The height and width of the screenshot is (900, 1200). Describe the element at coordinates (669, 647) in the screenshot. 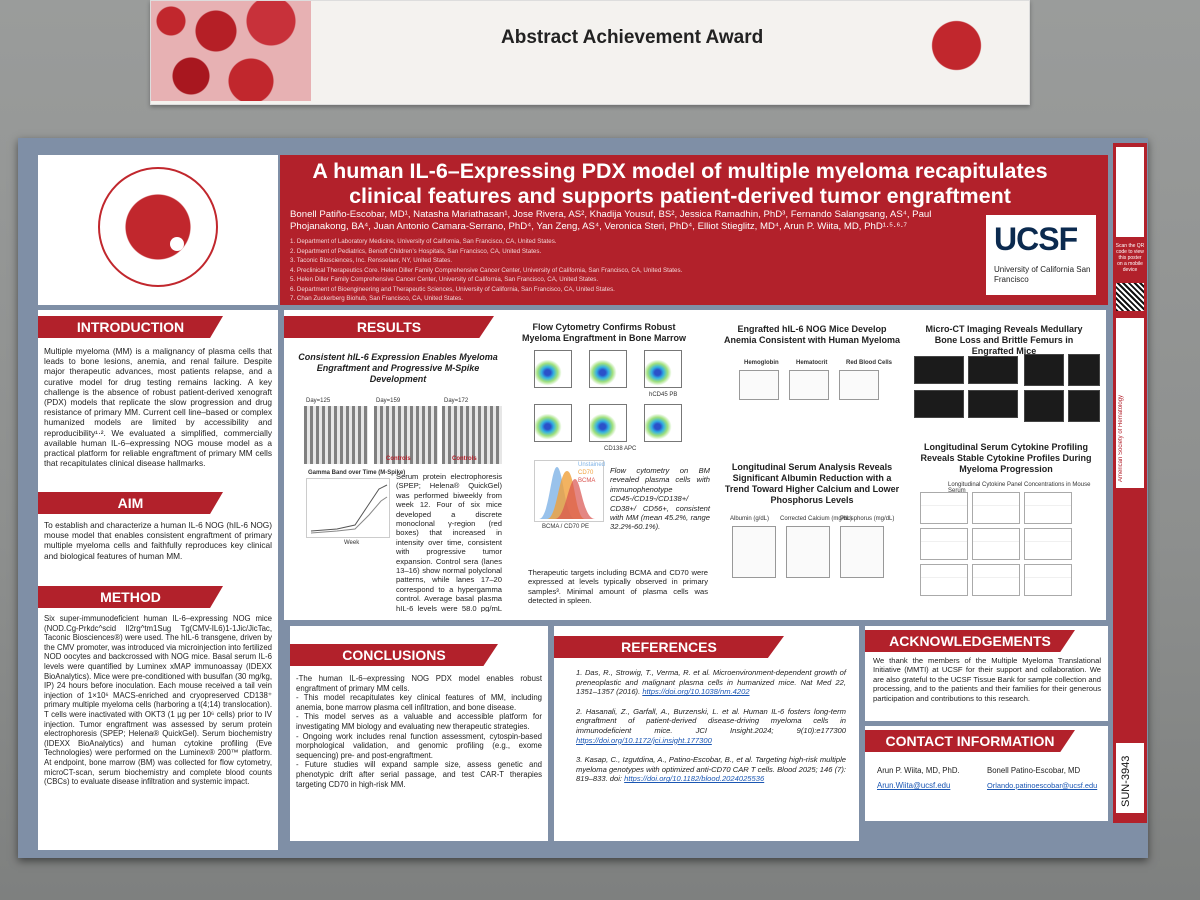

I see `references-heading: REFERENCES` at that location.